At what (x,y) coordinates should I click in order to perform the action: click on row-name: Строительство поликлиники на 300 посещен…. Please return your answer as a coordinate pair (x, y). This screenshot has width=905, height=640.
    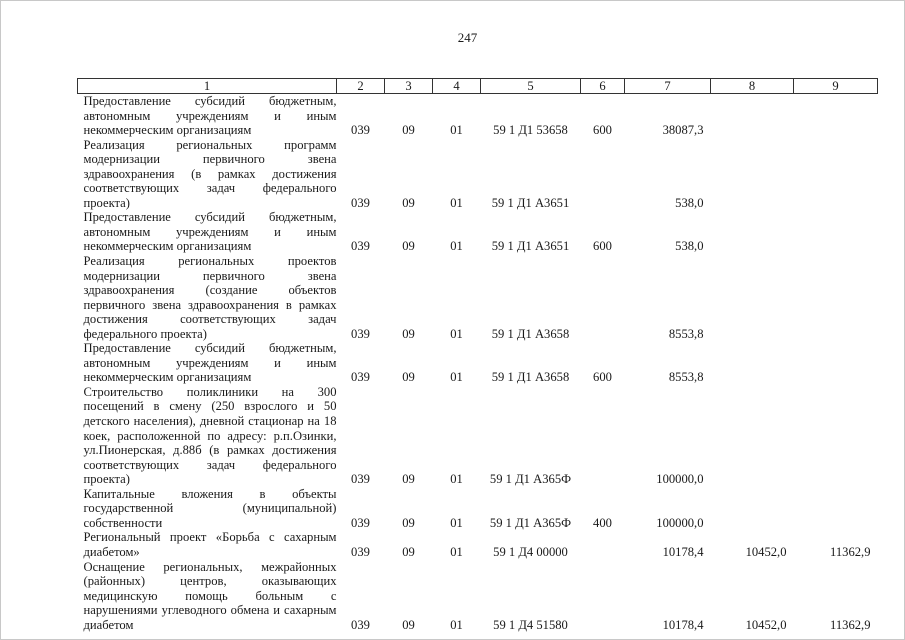
    Looking at the image, I should click on (210, 435).